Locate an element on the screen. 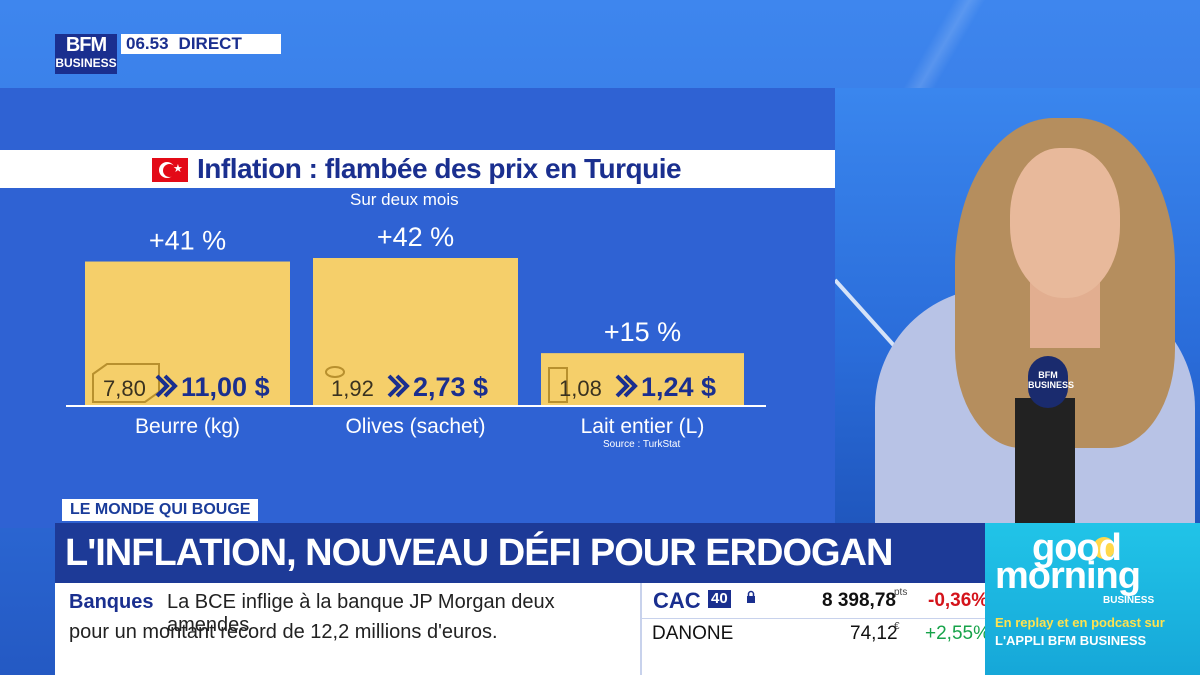 The width and height of the screenshot is (1200, 675). chart-subtitle: Sur deux mois is located at coordinates (404, 199).